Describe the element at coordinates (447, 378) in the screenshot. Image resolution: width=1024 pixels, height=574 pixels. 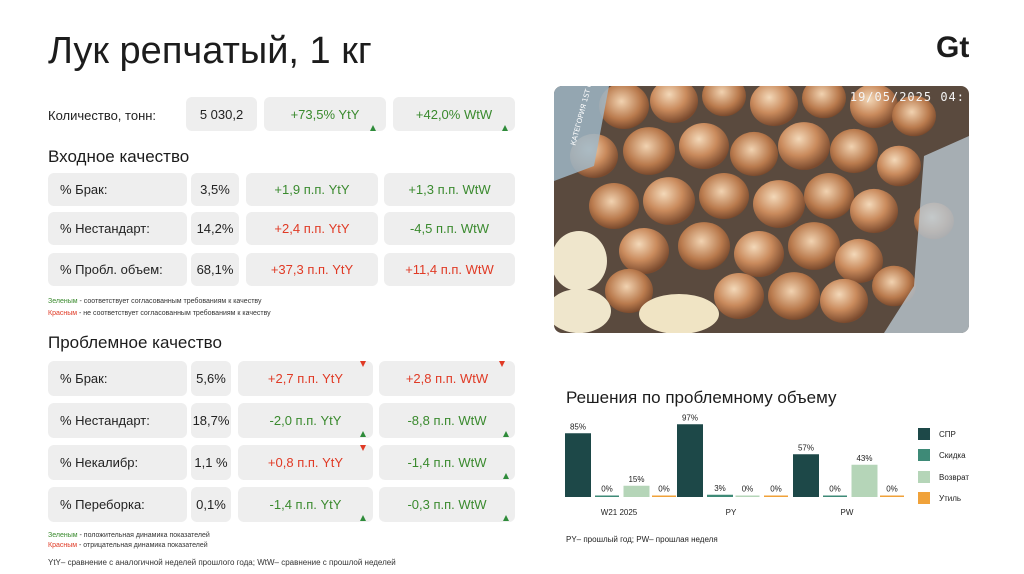
I see `problem-row-wtw: +2,8 п.п. WtW` at that location.